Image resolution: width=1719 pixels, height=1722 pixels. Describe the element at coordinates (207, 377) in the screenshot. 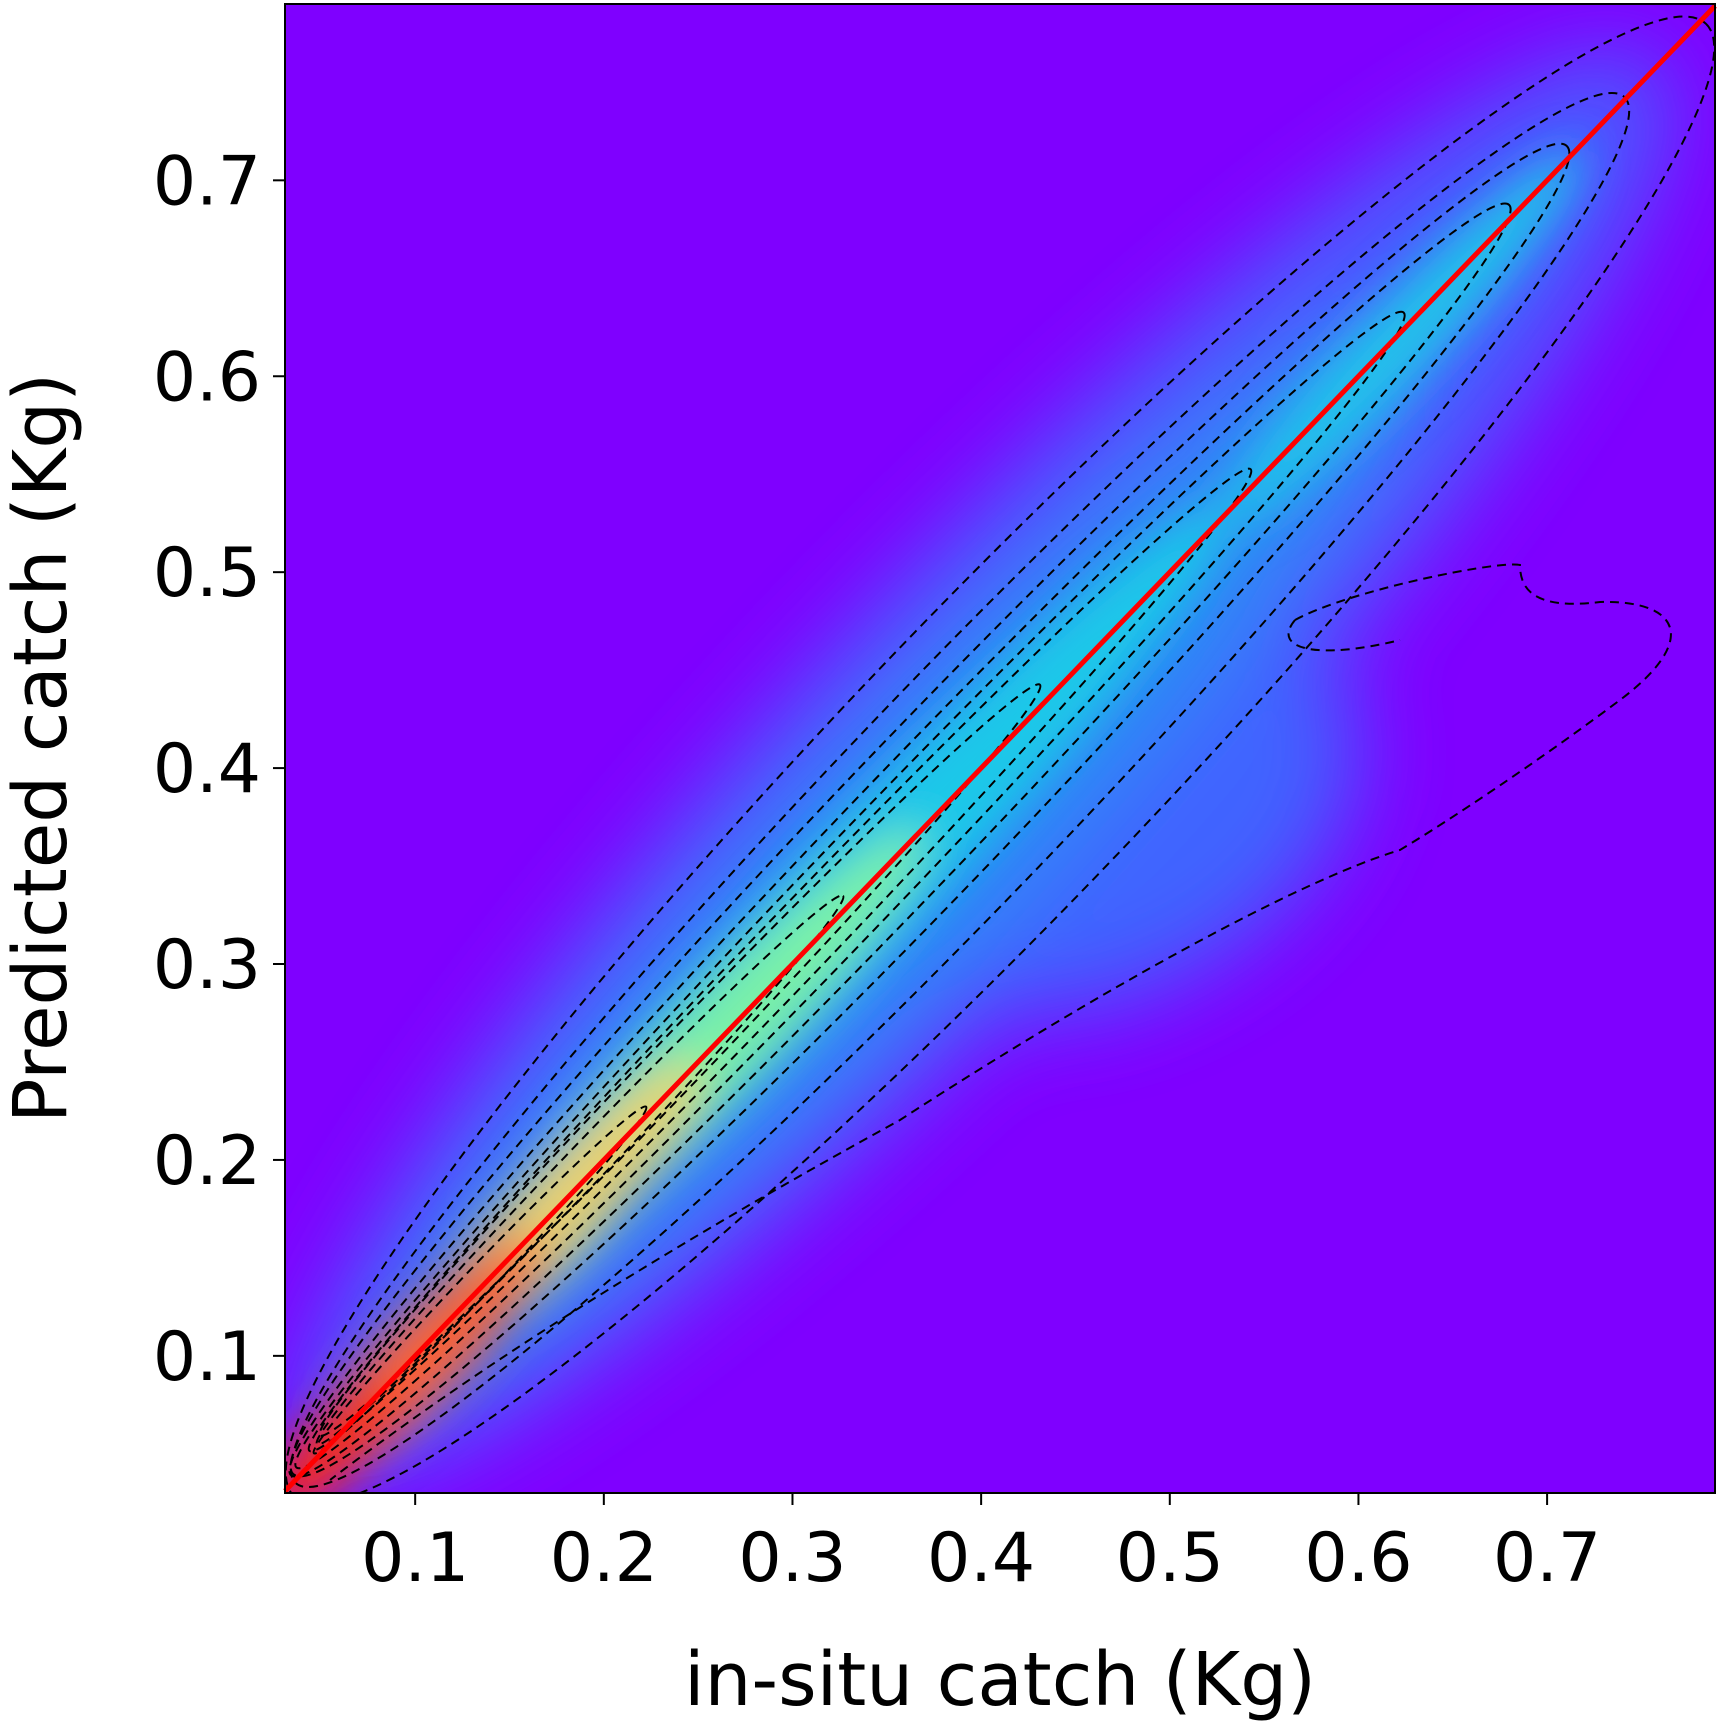

I see `y-tick-label: 0.6` at that location.